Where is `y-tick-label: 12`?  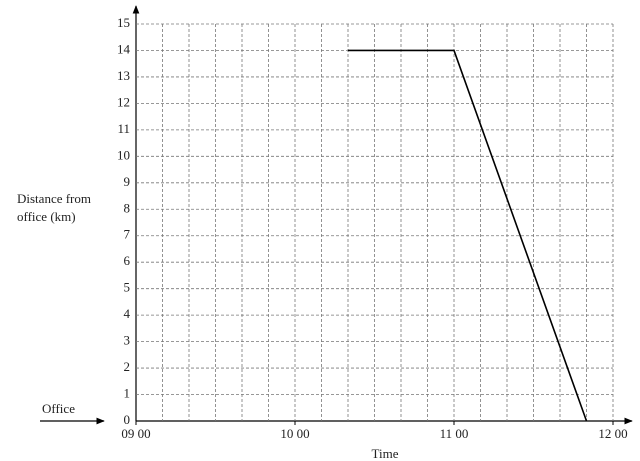 y-tick-label: 12 is located at coordinates (123, 101).